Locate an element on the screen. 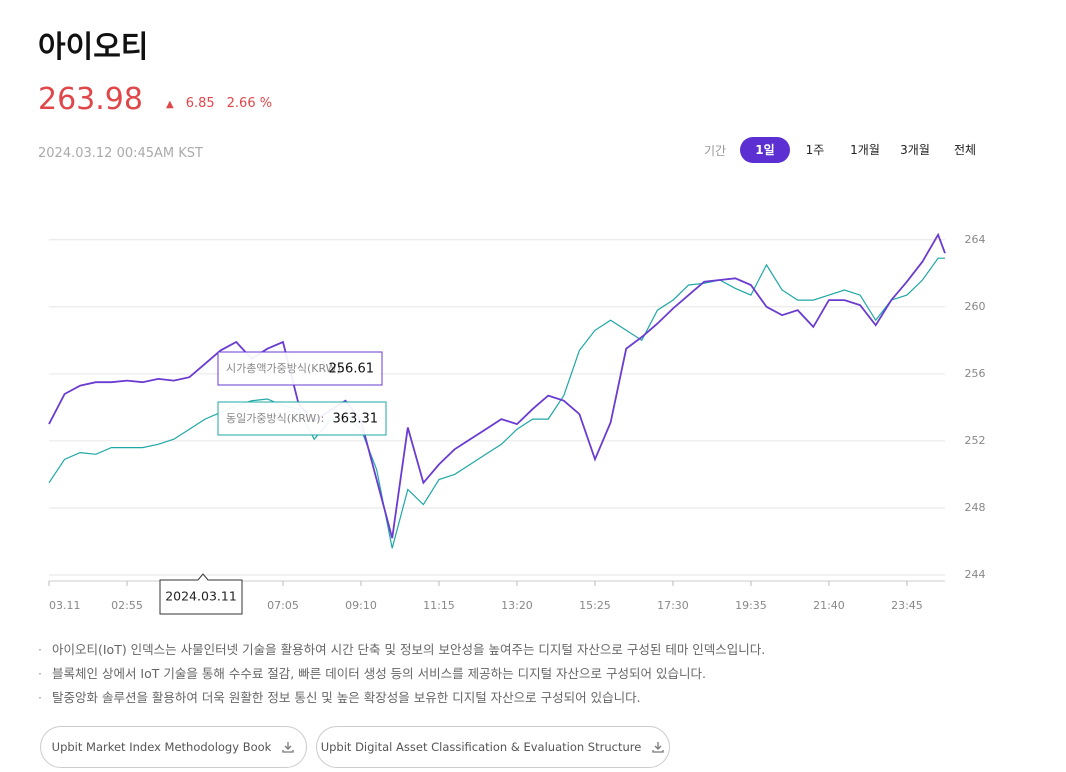  x-tick-label: 11:15 is located at coordinates (439, 605).